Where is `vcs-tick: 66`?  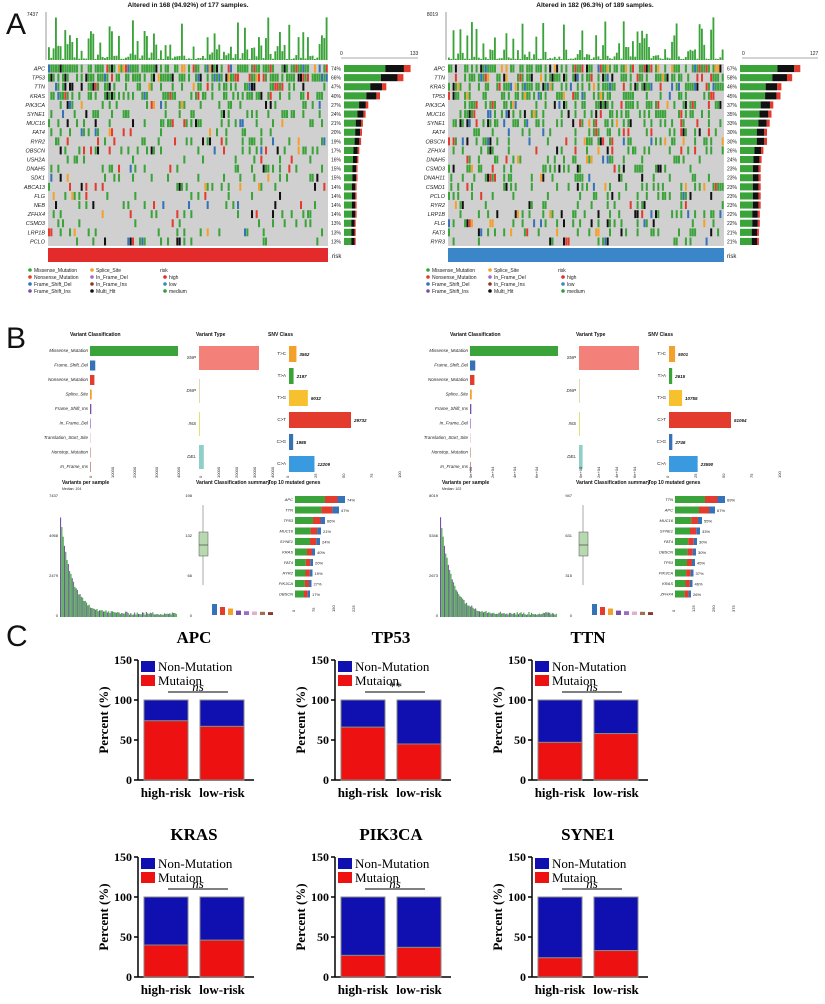 vcs-tick: 66 is located at coordinates (190, 575).